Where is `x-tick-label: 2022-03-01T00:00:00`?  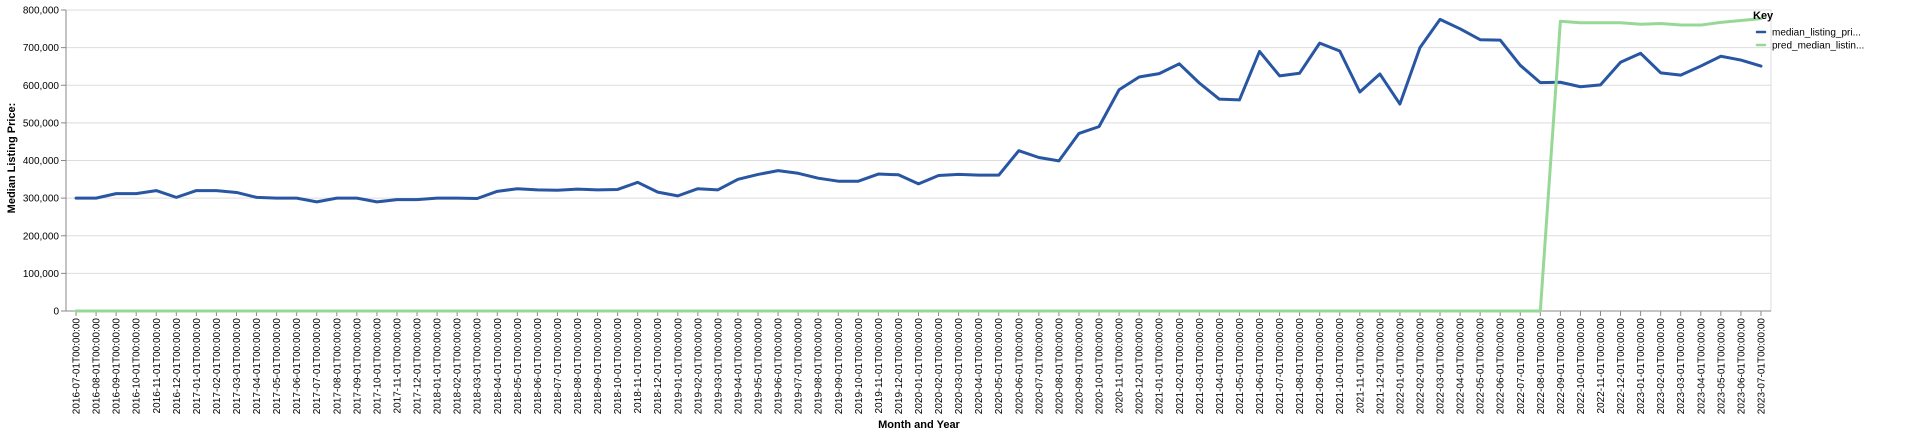 x-tick-label: 2022-03-01T00:00:00 is located at coordinates (1441, 366).